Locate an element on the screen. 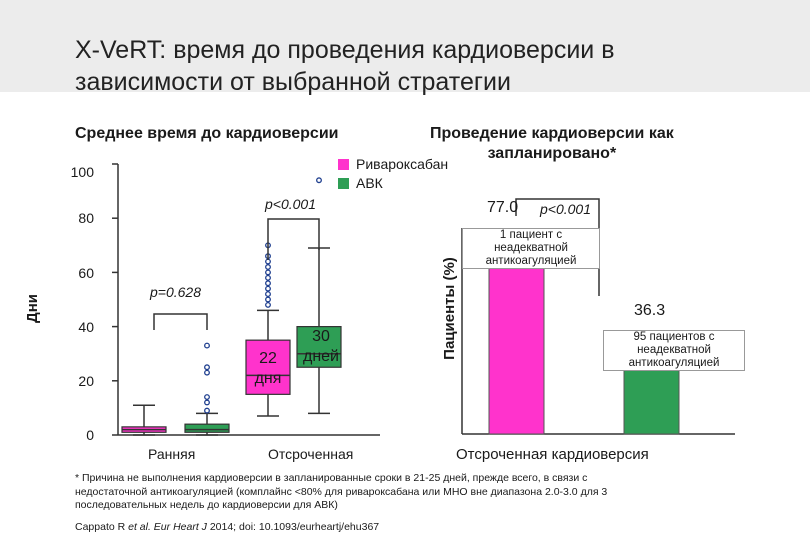 The width and height of the screenshot is (810, 540). legend-swatch-avk is located at coordinates (343, 183).